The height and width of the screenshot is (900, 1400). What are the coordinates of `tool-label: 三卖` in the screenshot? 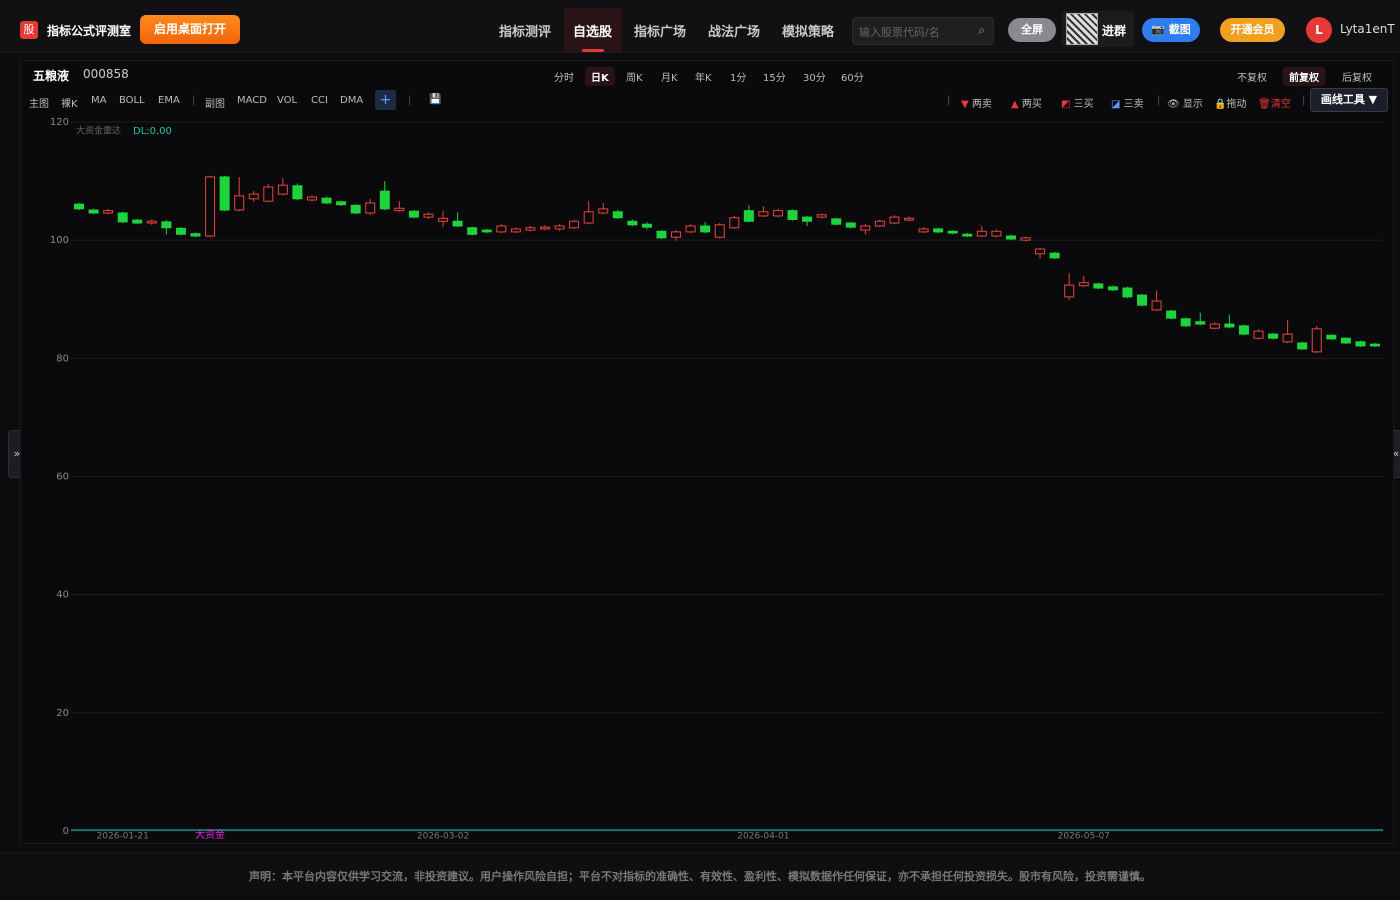 It's located at (1133, 104).